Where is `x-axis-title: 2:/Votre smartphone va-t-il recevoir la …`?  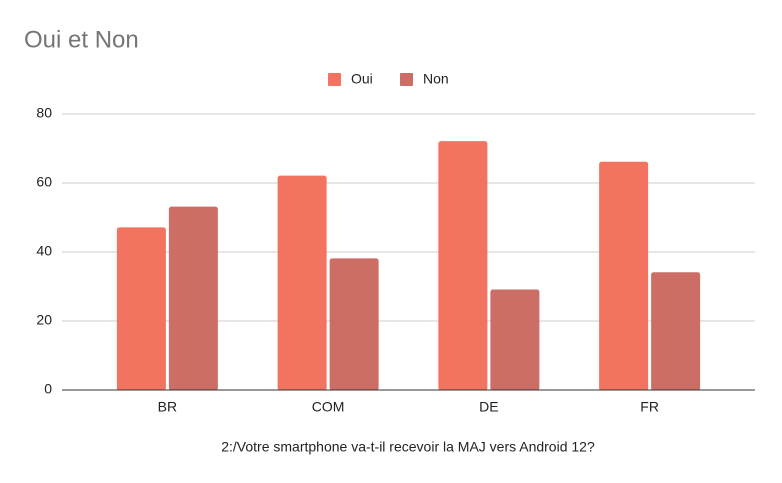 x-axis-title: 2:/Votre smartphone va-t-il recevoir la … is located at coordinates (408, 447).